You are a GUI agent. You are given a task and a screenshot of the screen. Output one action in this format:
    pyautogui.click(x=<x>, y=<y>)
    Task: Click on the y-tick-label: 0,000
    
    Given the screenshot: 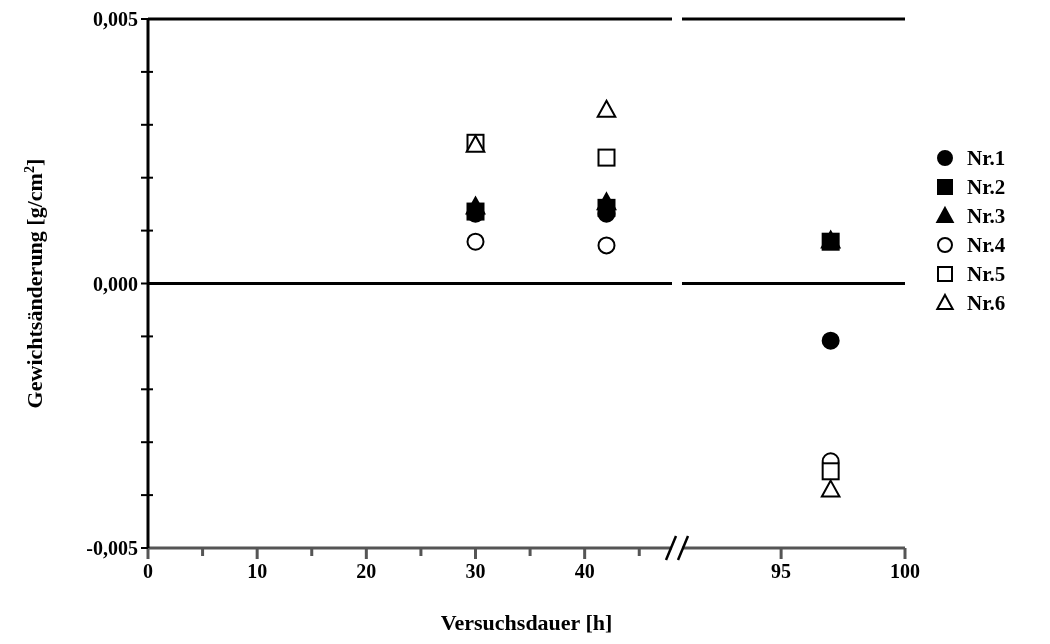 What is the action you would take?
    pyautogui.click(x=115, y=283)
    